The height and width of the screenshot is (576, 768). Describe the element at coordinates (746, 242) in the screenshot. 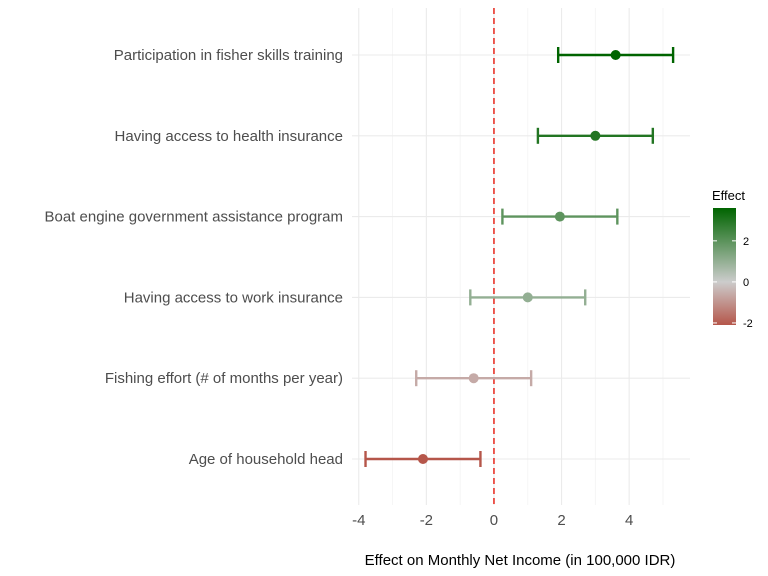

I see `legend-tick-label: 2` at that location.